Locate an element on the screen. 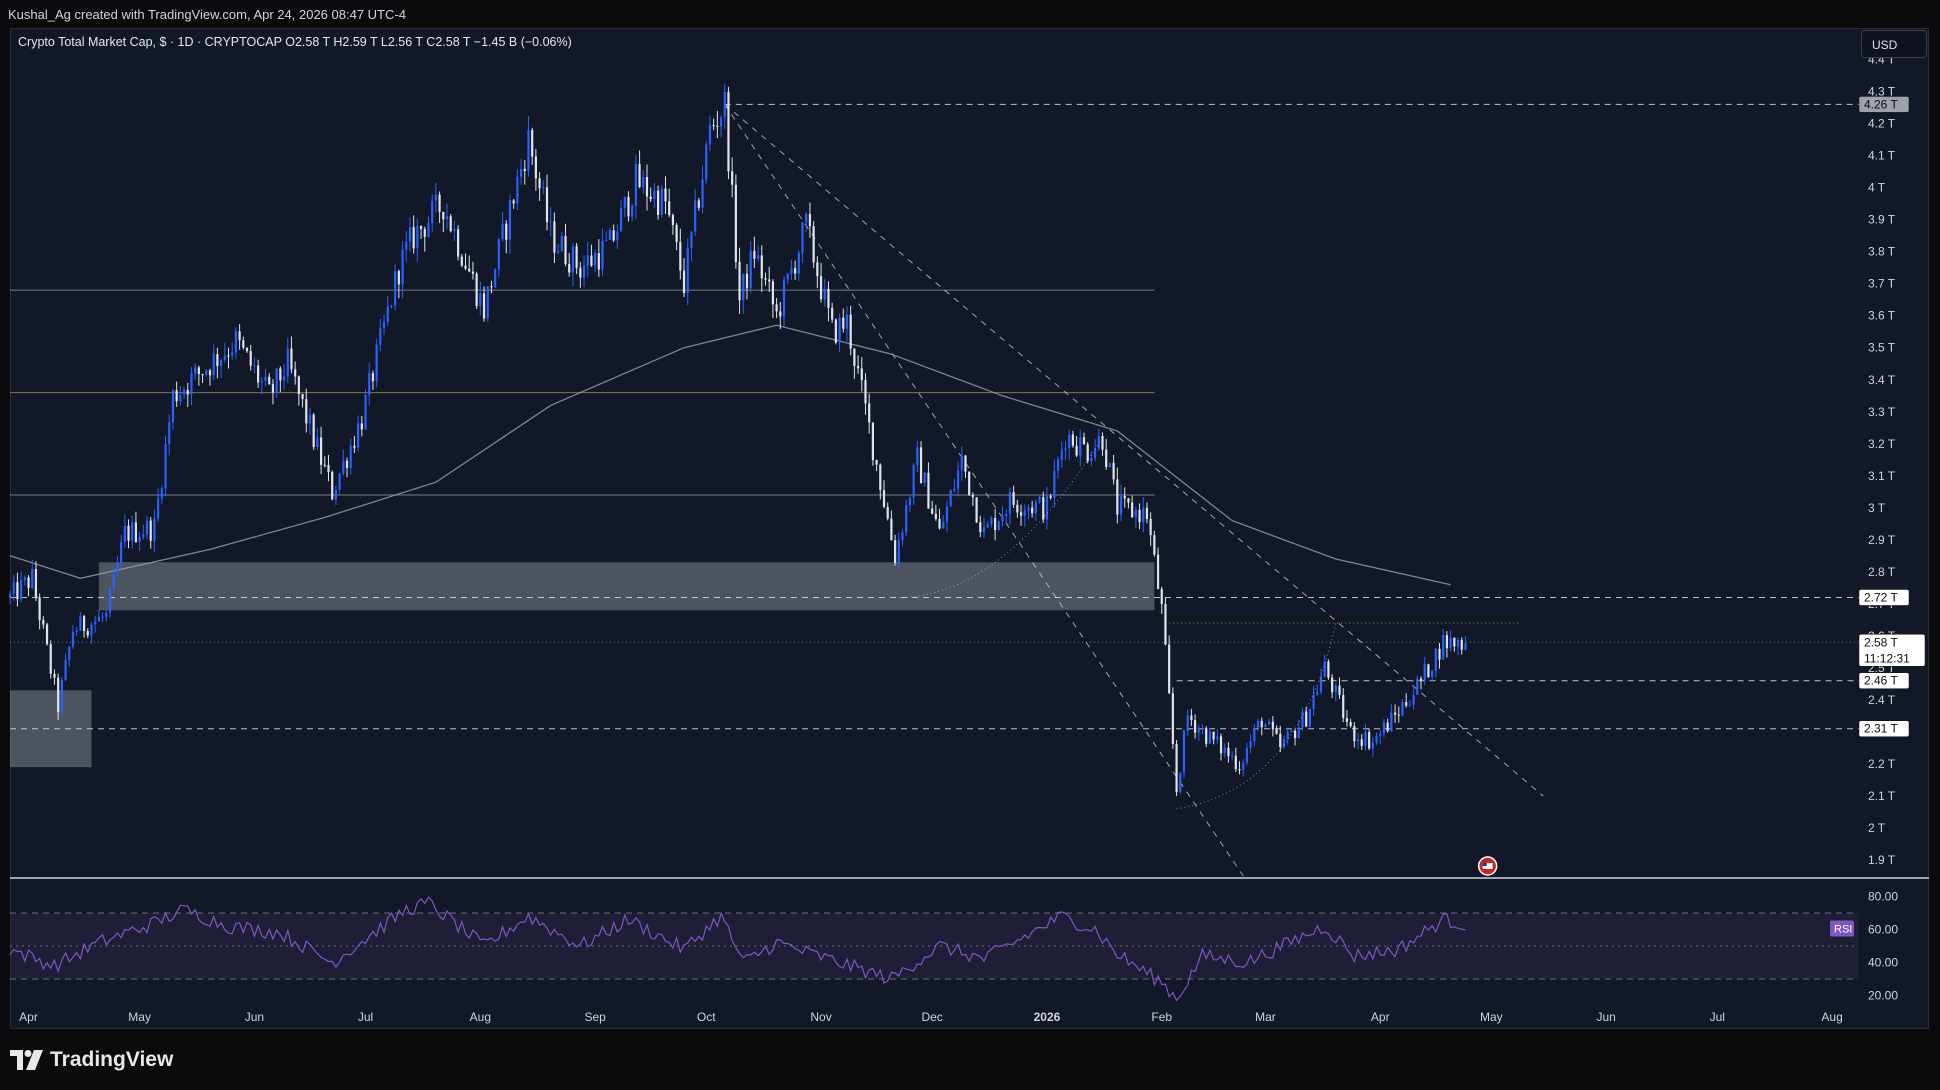 The image size is (1940, 1090). rsi-tick-label: 20.00 is located at coordinates (1883, 996).